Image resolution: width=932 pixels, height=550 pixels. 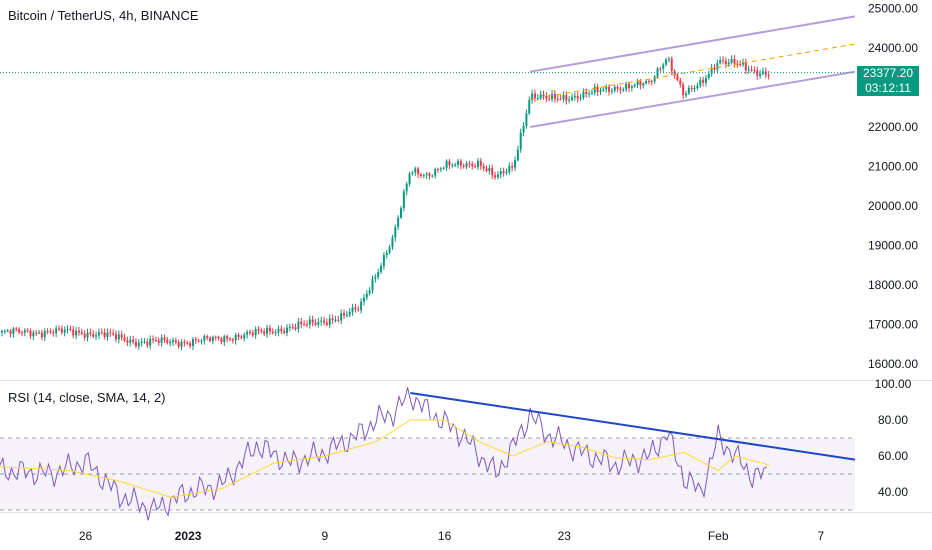 What do you see at coordinates (888, 88) in the screenshot?
I see `countdown-label: 03:12:11` at bounding box center [888, 88].